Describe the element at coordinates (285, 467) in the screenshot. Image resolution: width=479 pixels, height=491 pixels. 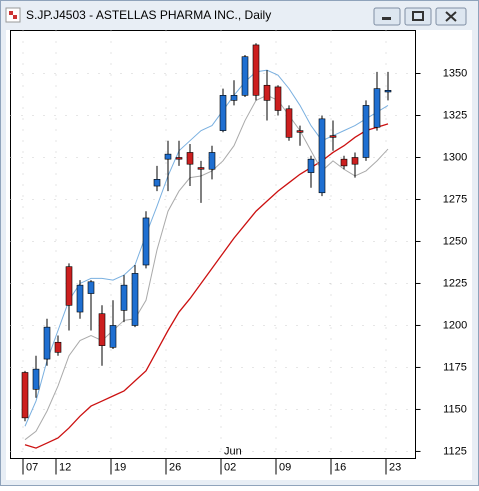
I see `x-tick-label: 09` at that location.